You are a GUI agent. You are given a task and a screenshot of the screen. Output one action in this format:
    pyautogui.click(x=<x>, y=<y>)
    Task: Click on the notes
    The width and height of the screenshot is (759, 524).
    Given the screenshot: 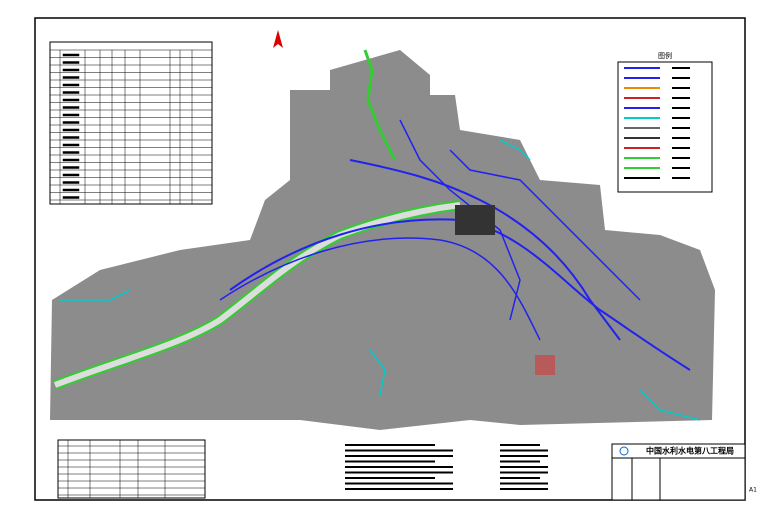 What is the action you would take?
    pyautogui.click(x=446, y=467)
    